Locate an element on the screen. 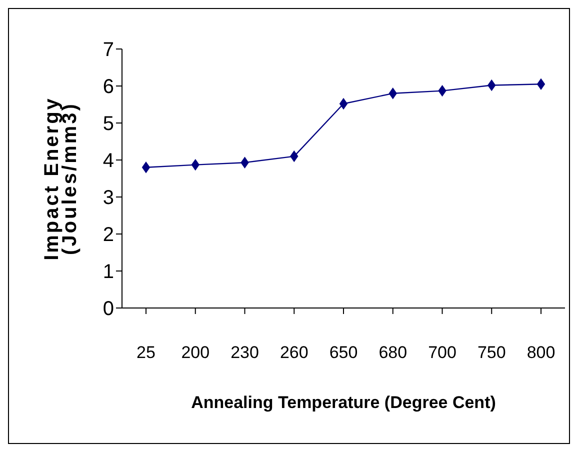 The width and height of the screenshot is (573, 456). x-tick-label: 230 is located at coordinates (244, 352).